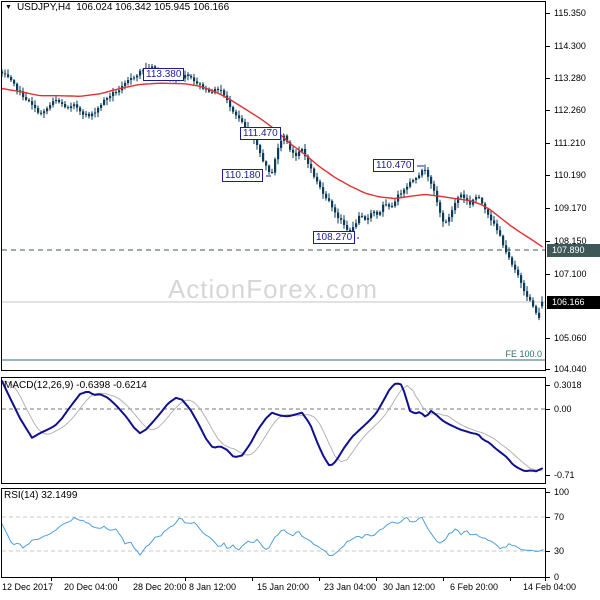 The height and width of the screenshot is (600, 600). What do you see at coordinates (273, 289) in the screenshot?
I see `watermark: ActionForex.com` at bounding box center [273, 289].